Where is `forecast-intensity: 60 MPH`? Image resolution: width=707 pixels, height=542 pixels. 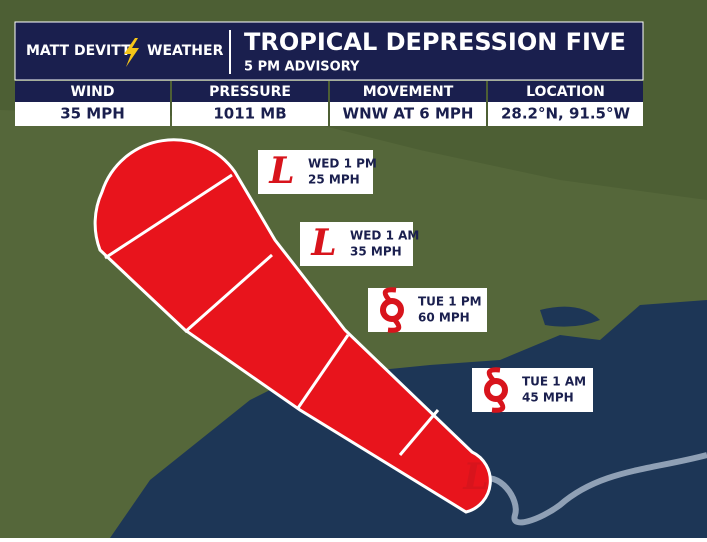 forecast-intensity: 60 MPH is located at coordinates (444, 318).